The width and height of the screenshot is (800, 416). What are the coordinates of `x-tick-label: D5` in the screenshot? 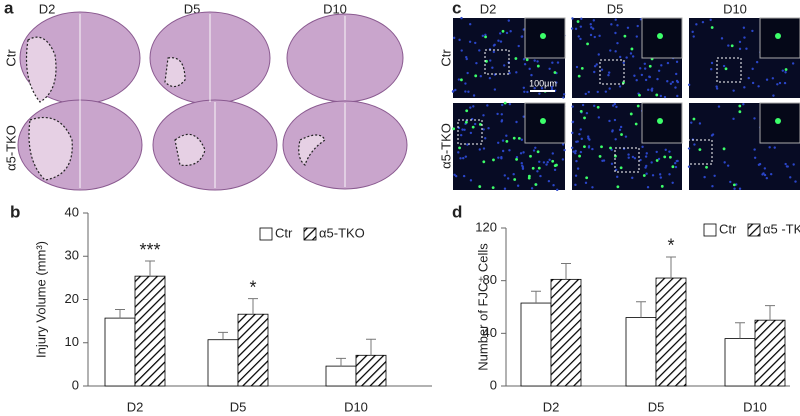 It's located at (238, 406).